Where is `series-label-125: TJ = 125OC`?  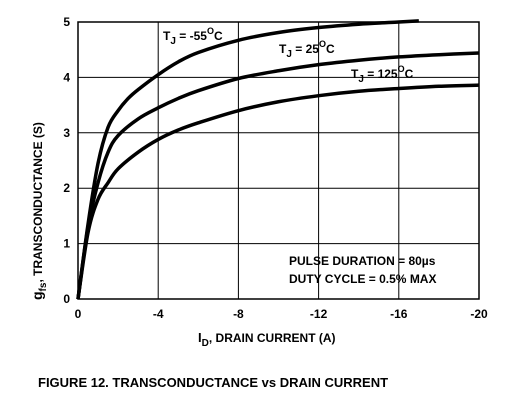
series-label-125: TJ = 125OC is located at coordinates (382, 74).